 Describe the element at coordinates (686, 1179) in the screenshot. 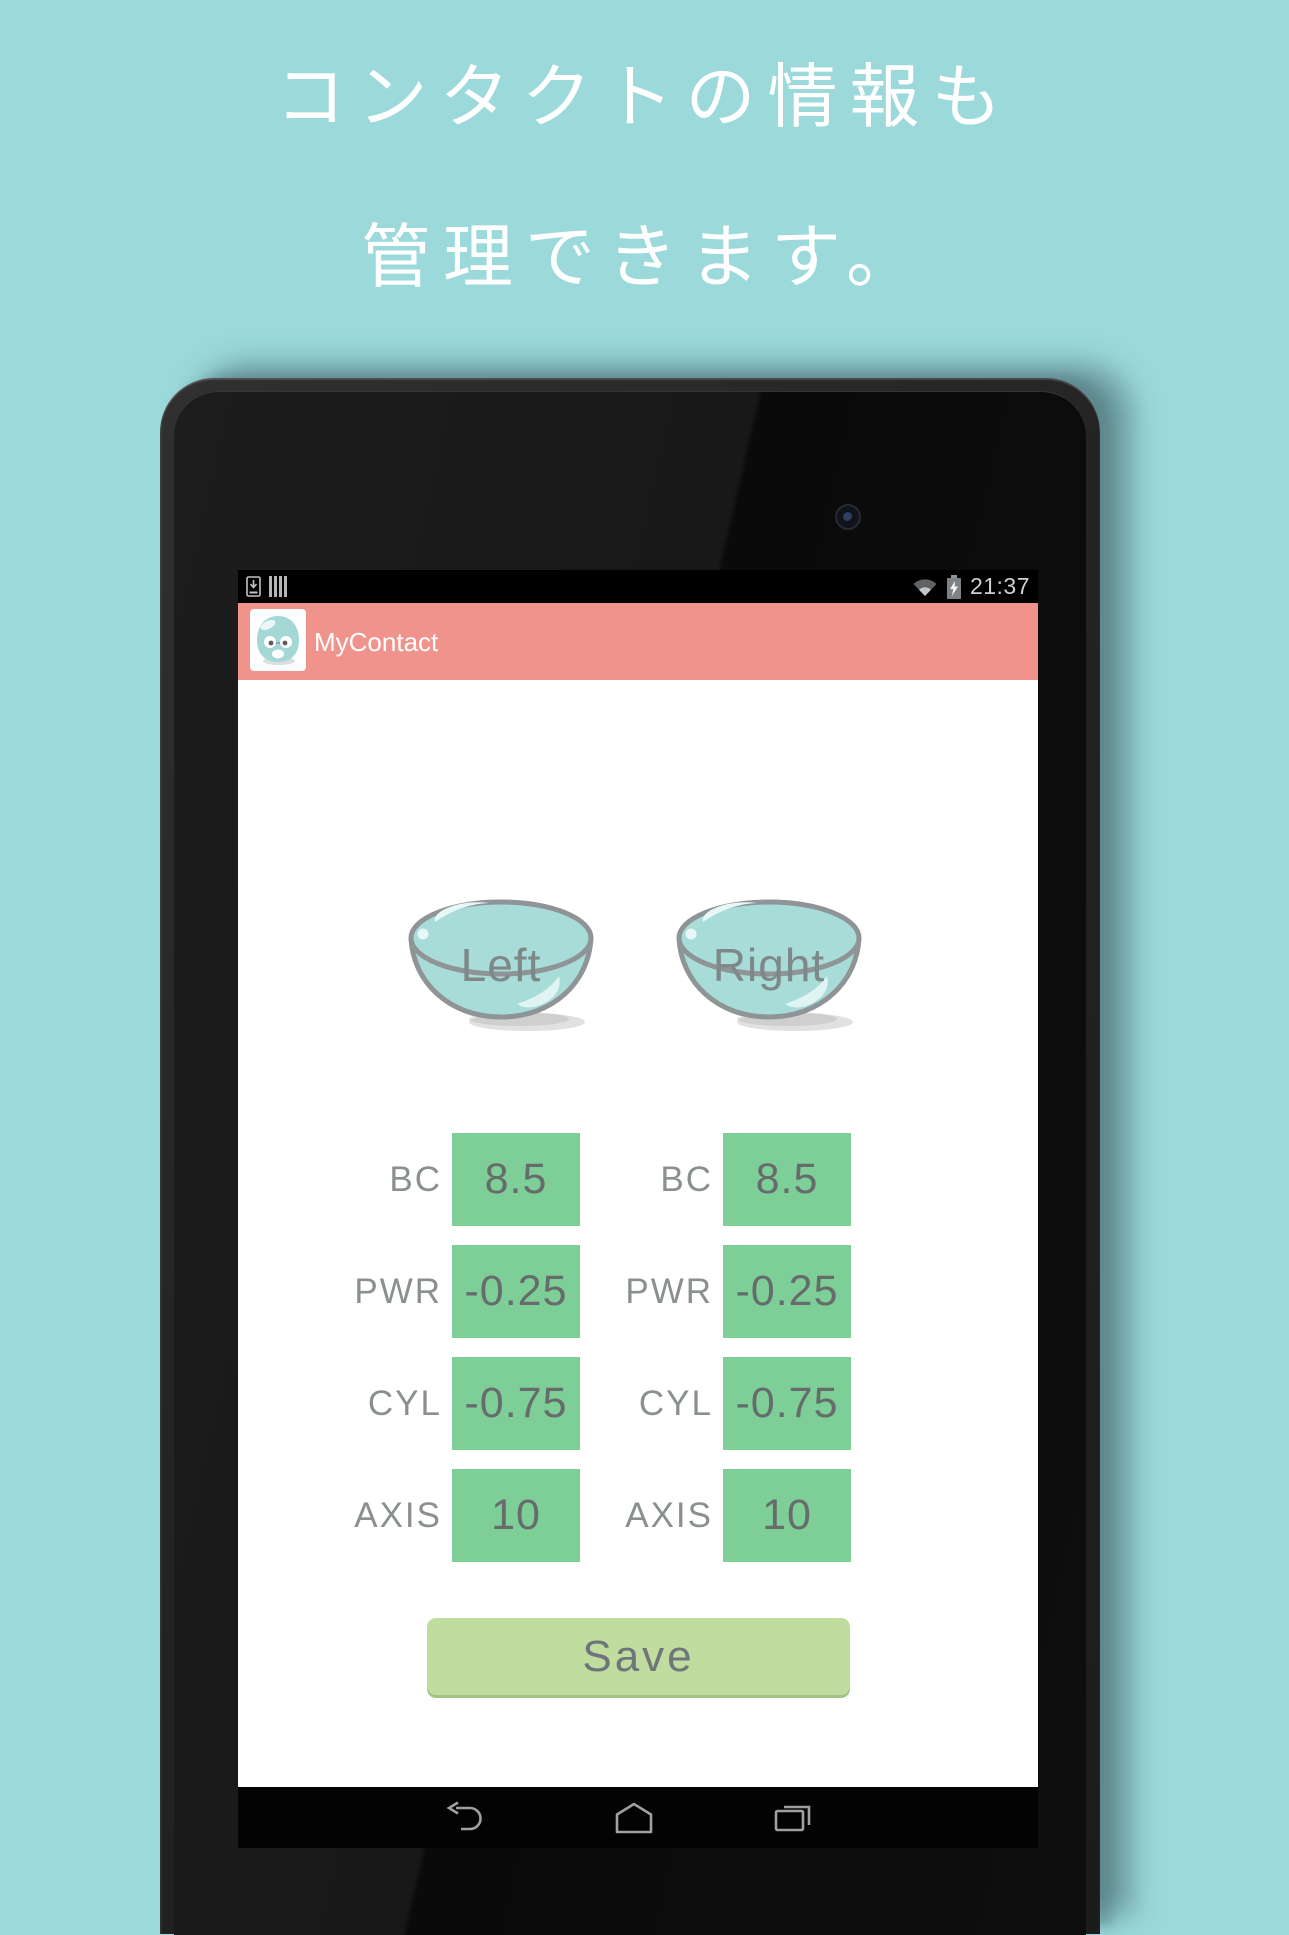

I see `field-label-right-bc: BC` at that location.